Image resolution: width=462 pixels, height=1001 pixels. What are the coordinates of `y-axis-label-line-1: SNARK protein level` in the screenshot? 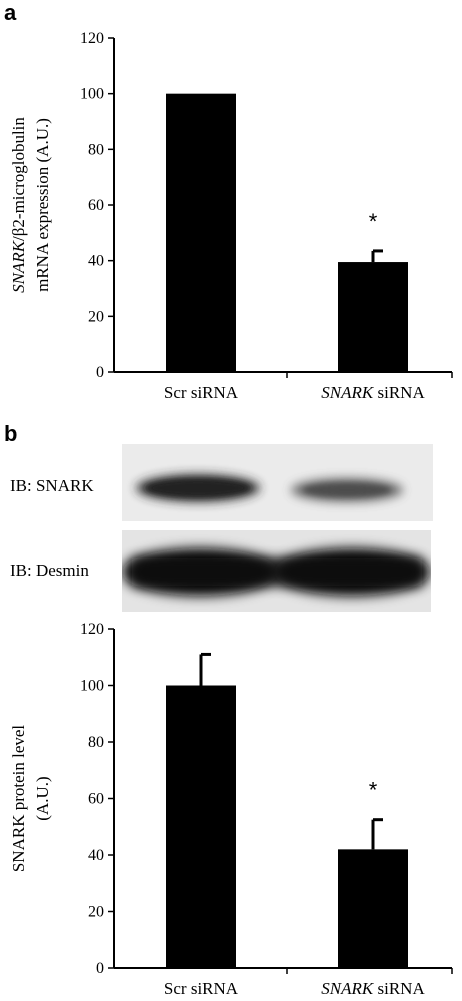 It's located at (18, 799).